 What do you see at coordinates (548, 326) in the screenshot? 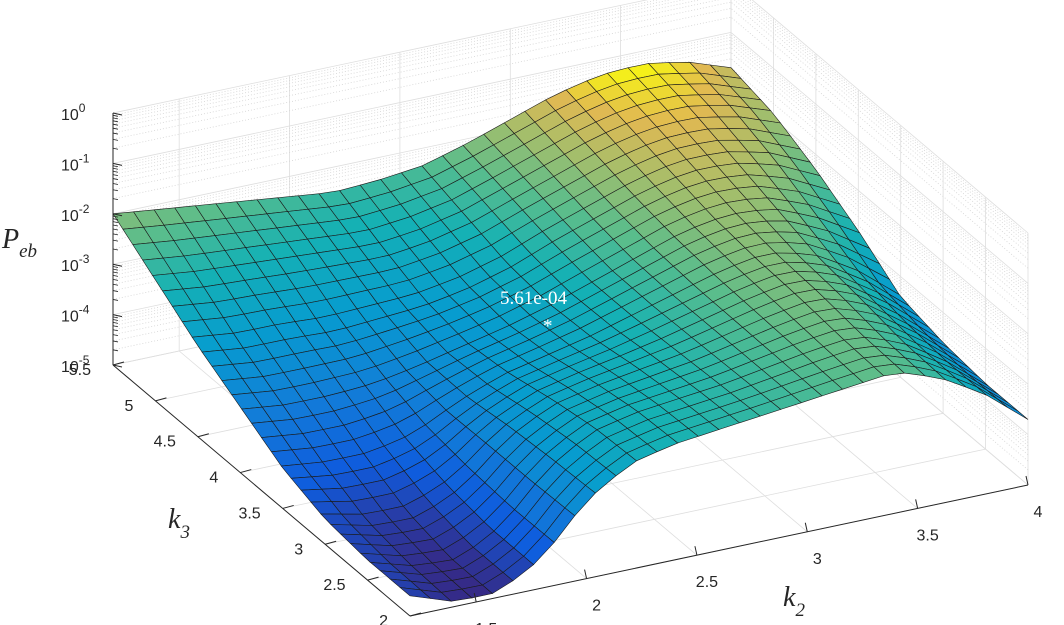
I see `minimum-marker: *` at bounding box center [548, 326].